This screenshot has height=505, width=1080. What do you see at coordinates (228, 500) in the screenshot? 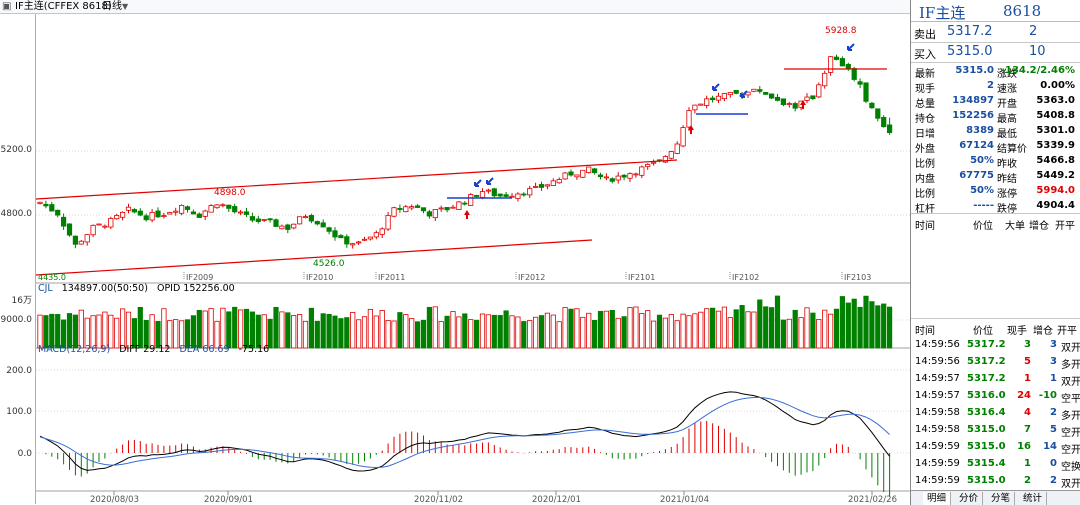
I see `date-label: 2020/09/01` at bounding box center [228, 500].